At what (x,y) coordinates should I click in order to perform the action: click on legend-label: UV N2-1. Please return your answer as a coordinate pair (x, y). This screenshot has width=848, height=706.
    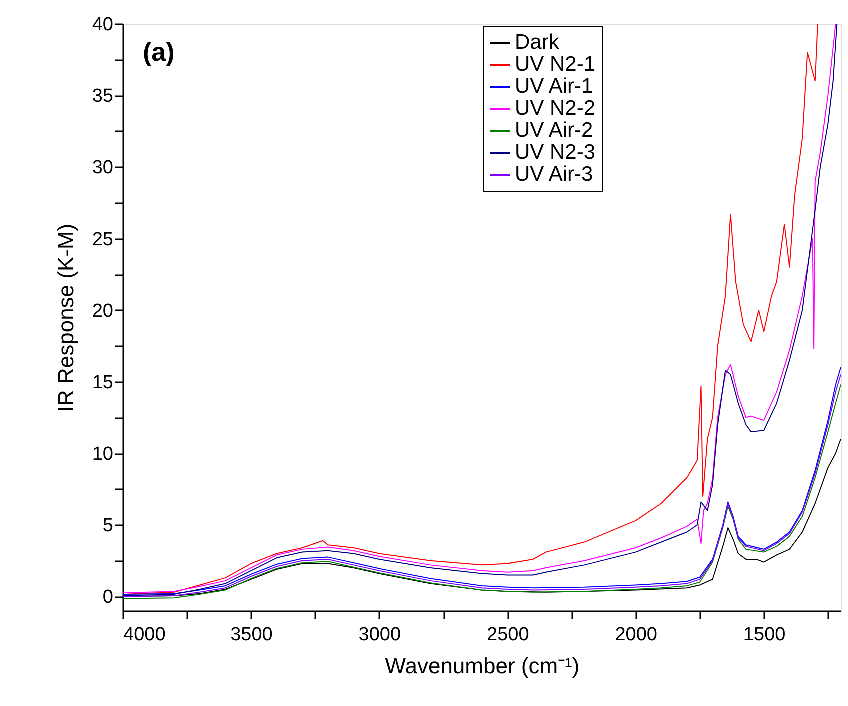
    Looking at the image, I should click on (555, 64).